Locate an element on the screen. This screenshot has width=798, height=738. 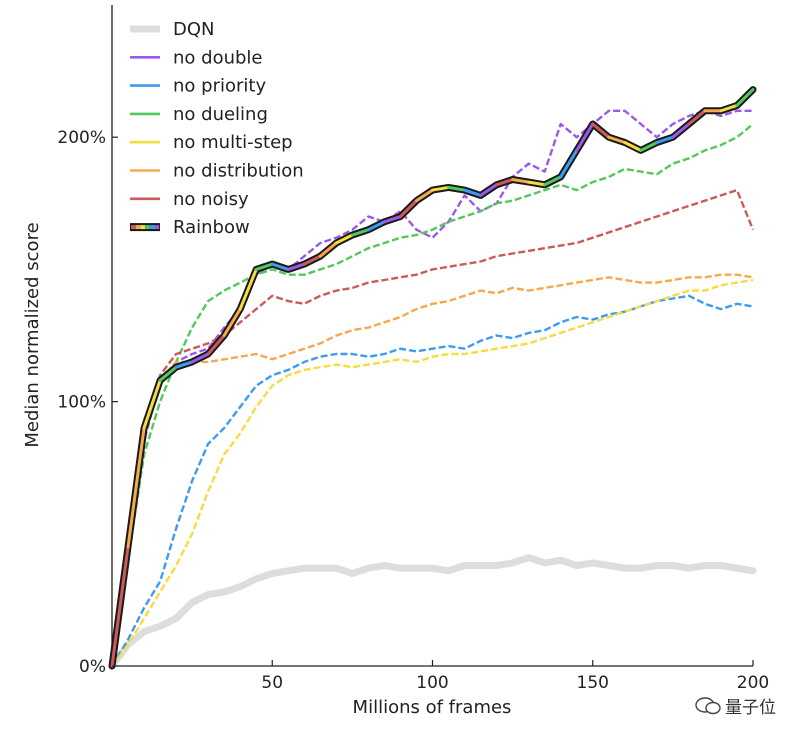
legend-item-no-dueling: no dueling is located at coordinates (199, 114).